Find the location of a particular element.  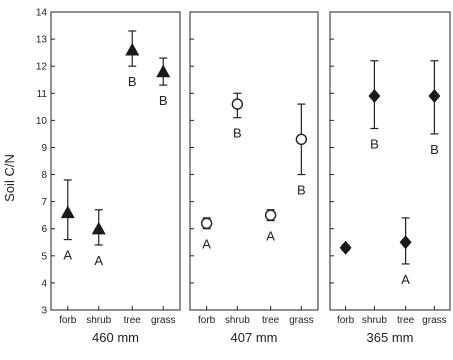

panel-xlabel: 460 mm is located at coordinates (115, 337).